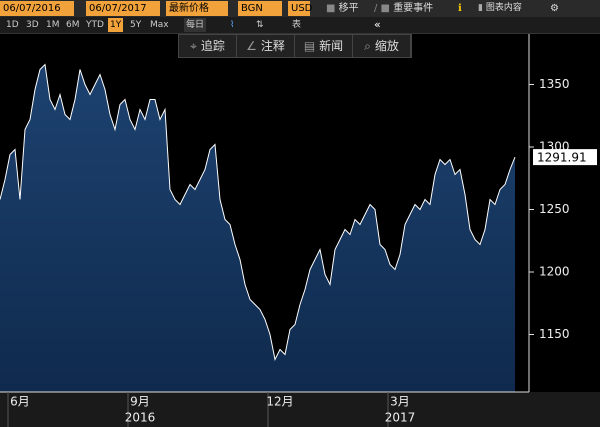 This screenshot has width=600, height=427. Describe the element at coordinates (12, 25) in the screenshot. I see `period-button: 1D` at that location.